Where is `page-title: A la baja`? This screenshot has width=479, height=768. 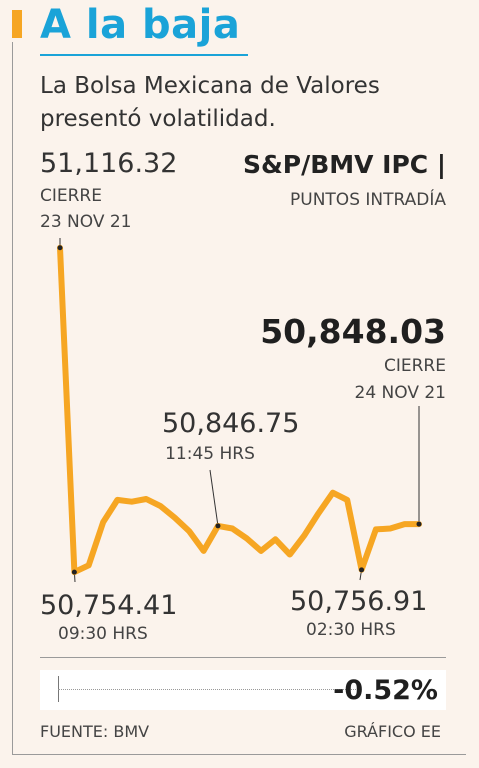 page-title: A la baja is located at coordinates (140, 25).